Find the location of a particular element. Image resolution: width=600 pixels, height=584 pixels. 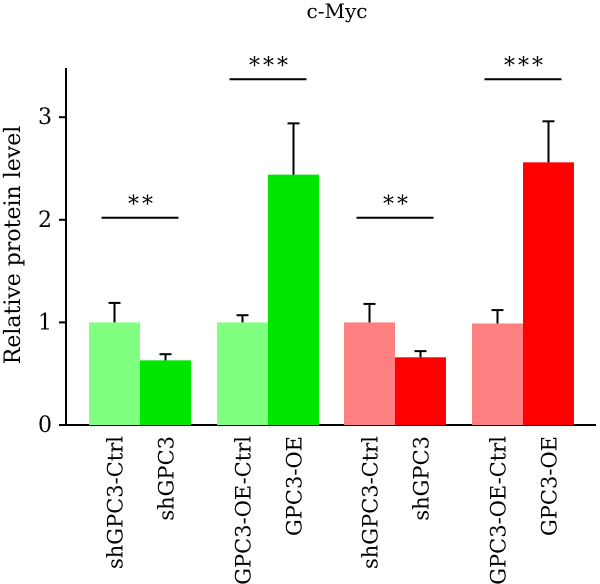

chart-title: c-Myc is located at coordinates (337, 11).